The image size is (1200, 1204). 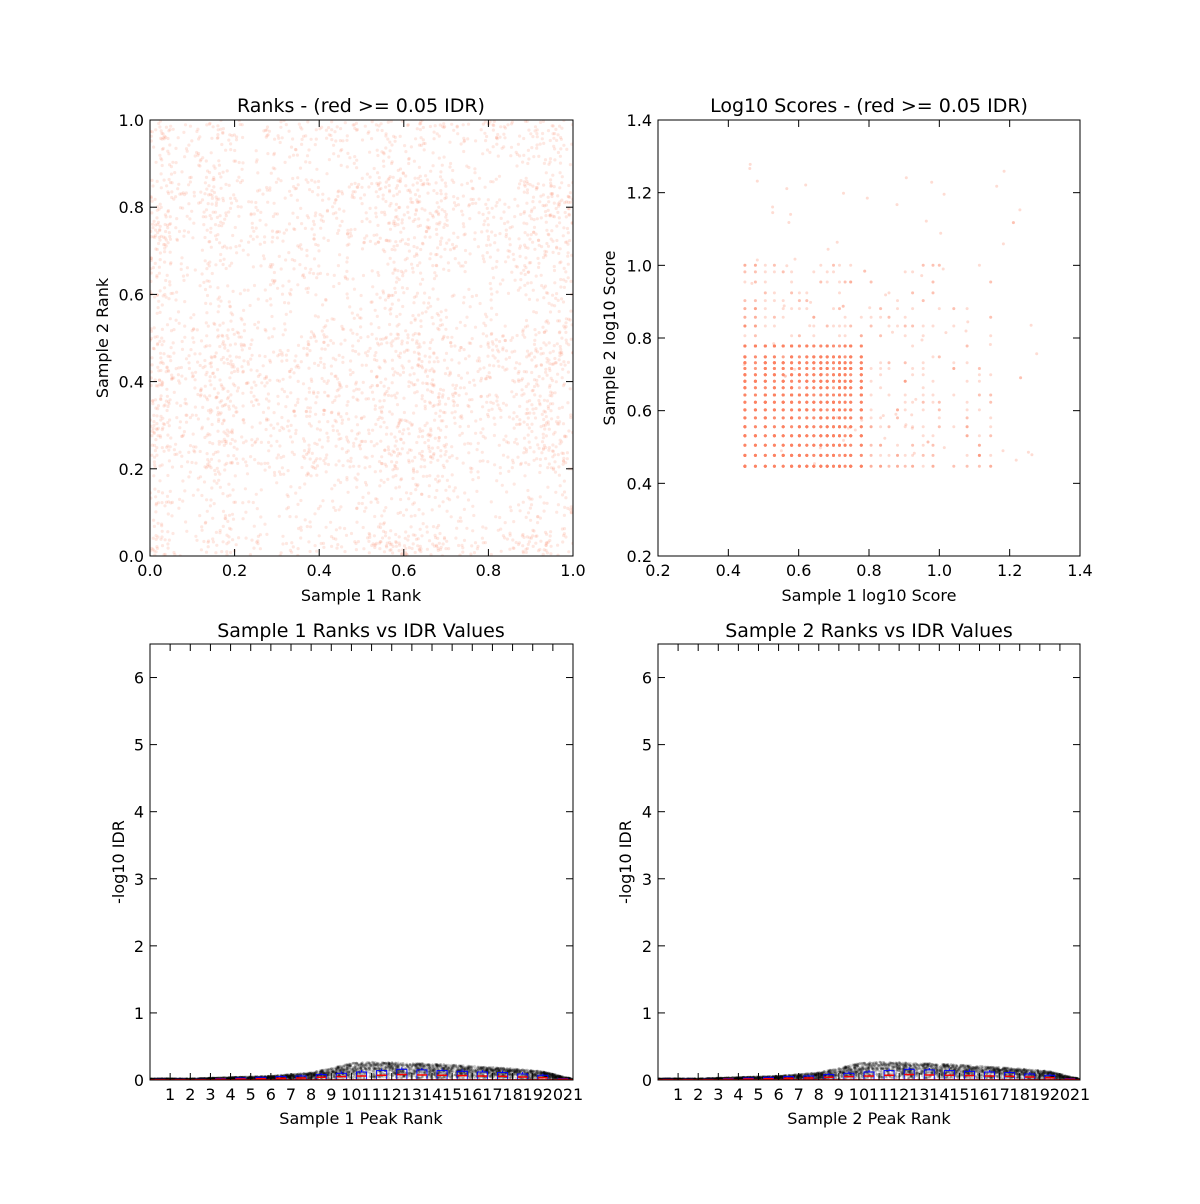 What do you see at coordinates (869, 106) in the screenshot?
I see `scores-title: Log10 Scores - (red >= 0.05 IDR)` at bounding box center [869, 106].